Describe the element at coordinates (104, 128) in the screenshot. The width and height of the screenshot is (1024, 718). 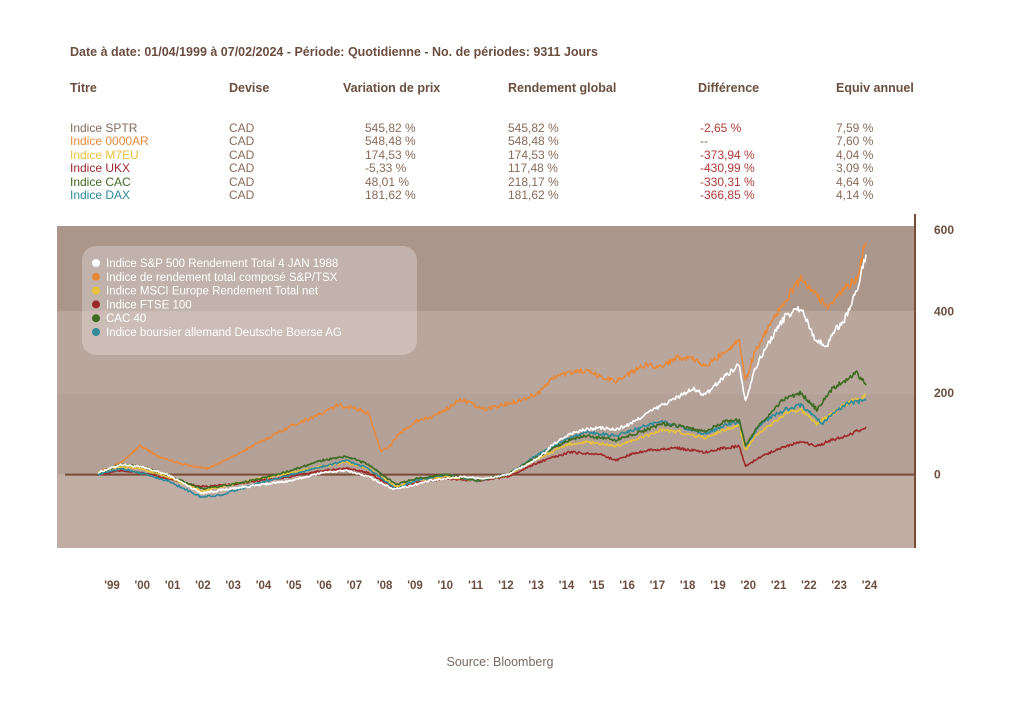
I see `table-cell-titre: Indice SPTR` at that location.